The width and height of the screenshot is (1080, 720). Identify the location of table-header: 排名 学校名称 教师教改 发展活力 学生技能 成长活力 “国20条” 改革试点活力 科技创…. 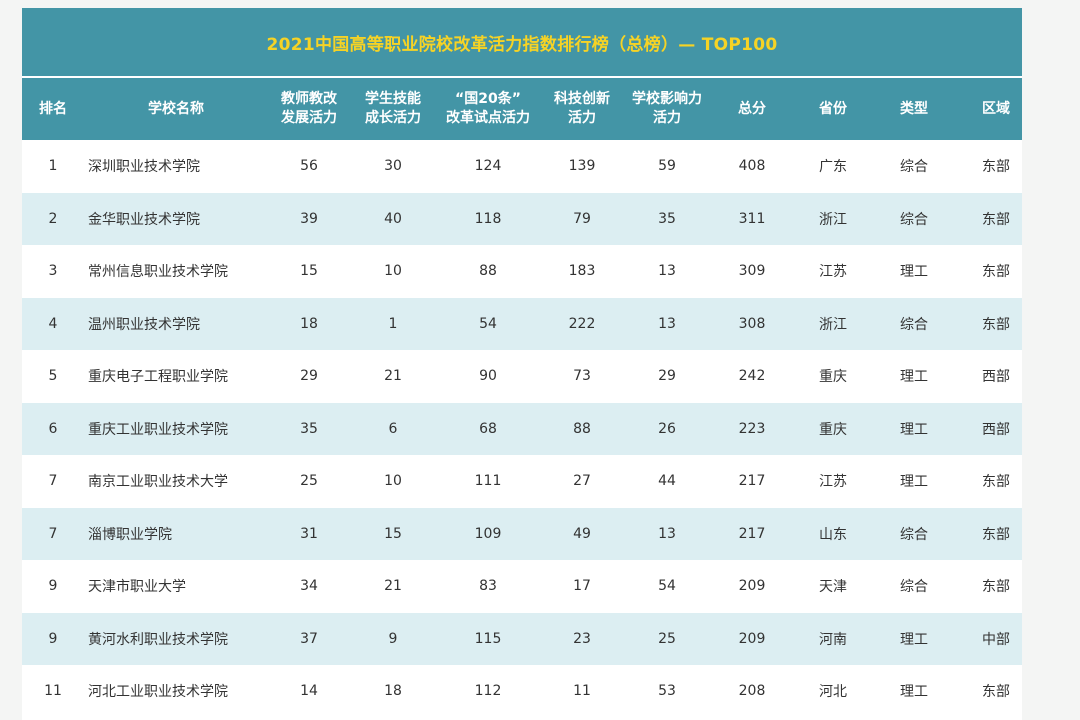
(522, 109).